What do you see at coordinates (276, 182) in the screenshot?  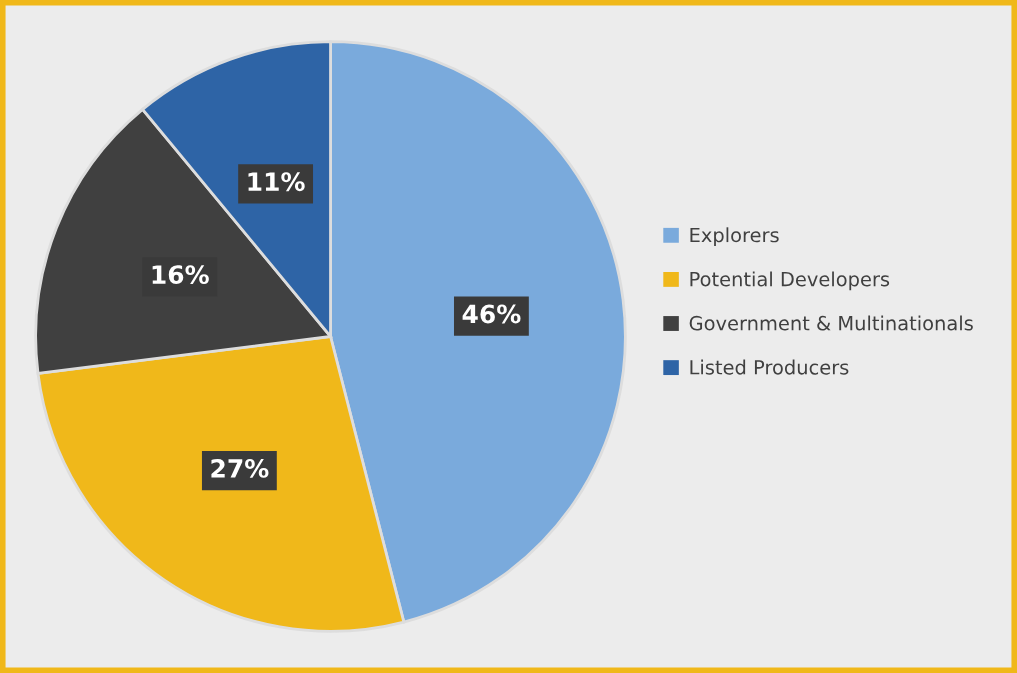 I see `data-label: 11%` at bounding box center [276, 182].